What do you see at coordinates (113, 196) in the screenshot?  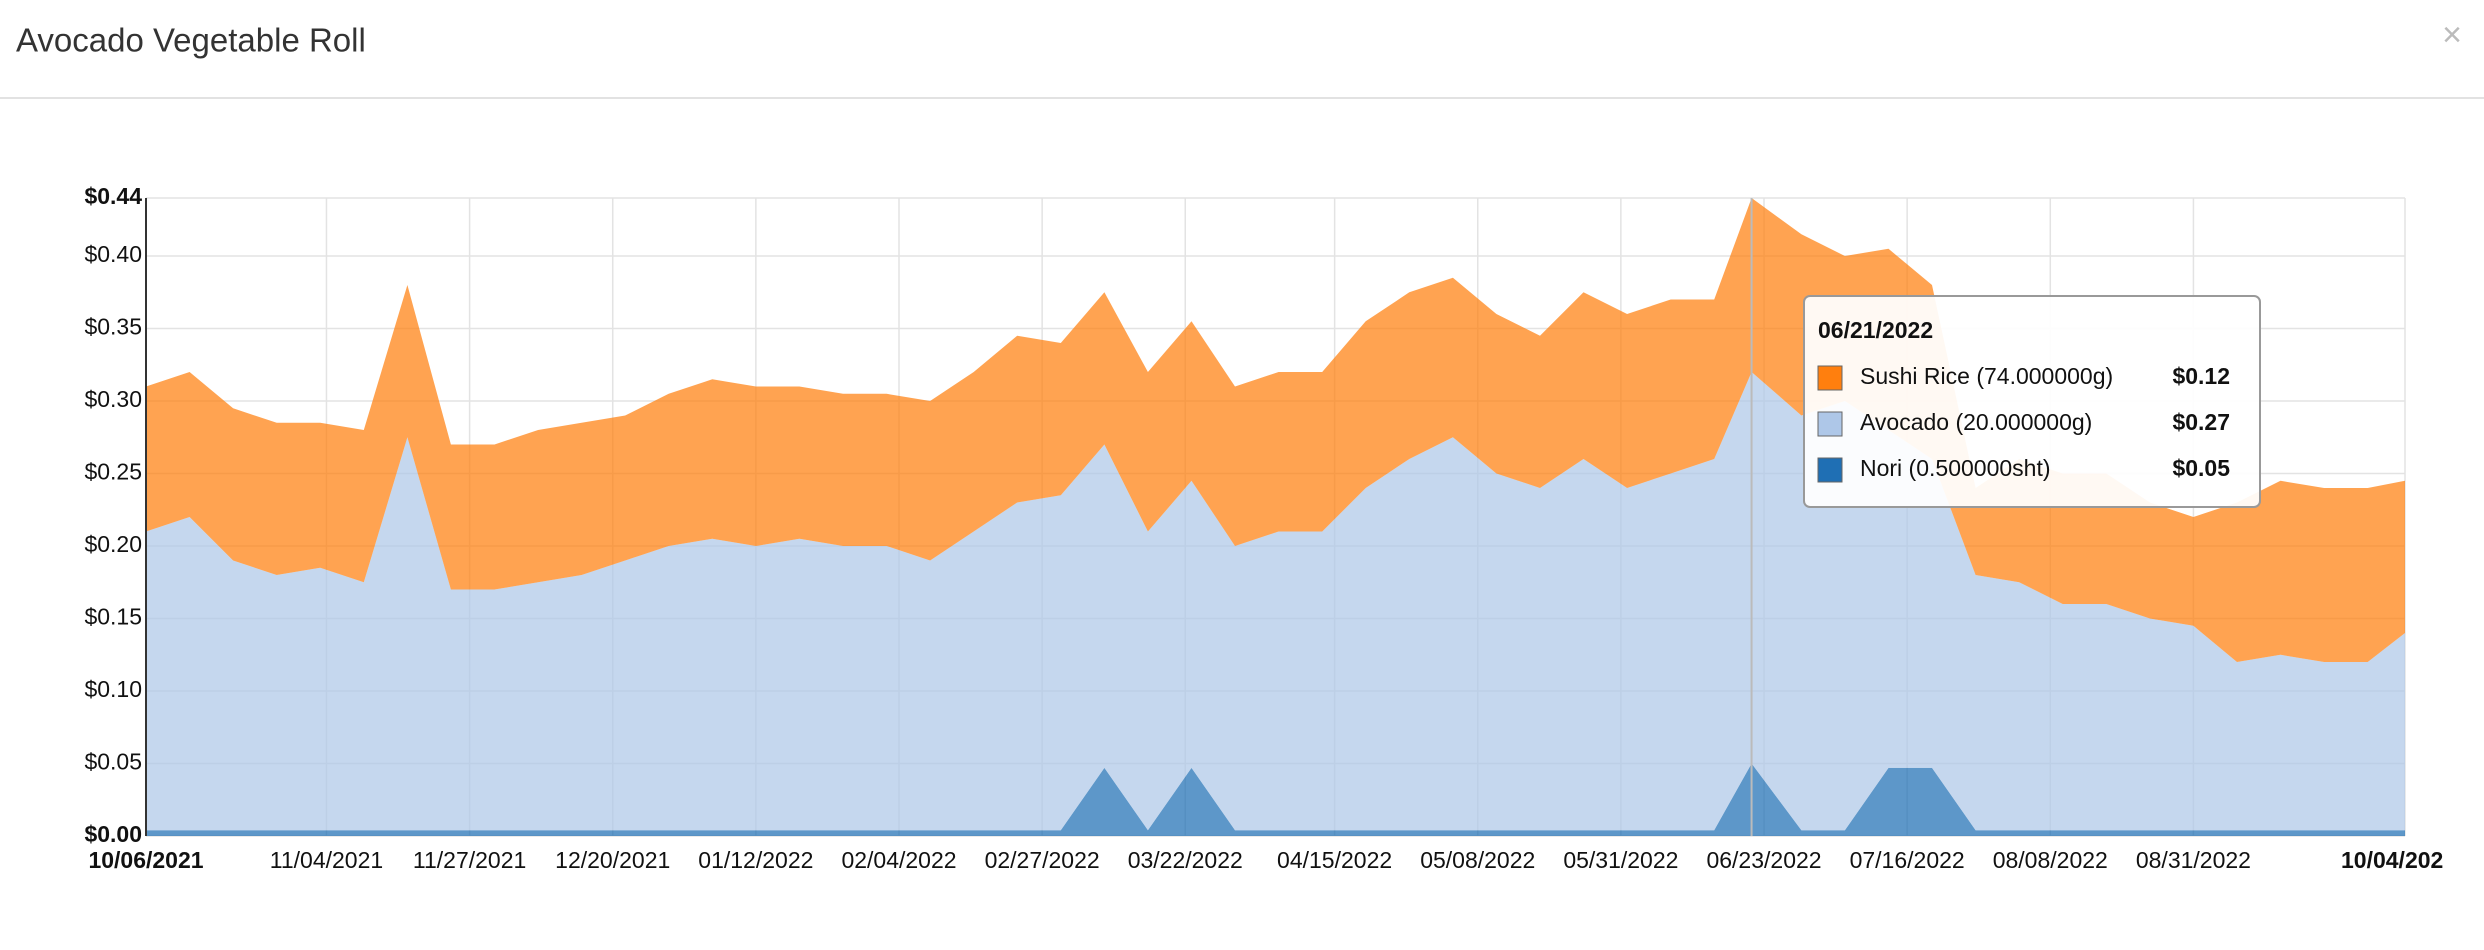 I see `y-tick-label: $0.44` at bounding box center [113, 196].